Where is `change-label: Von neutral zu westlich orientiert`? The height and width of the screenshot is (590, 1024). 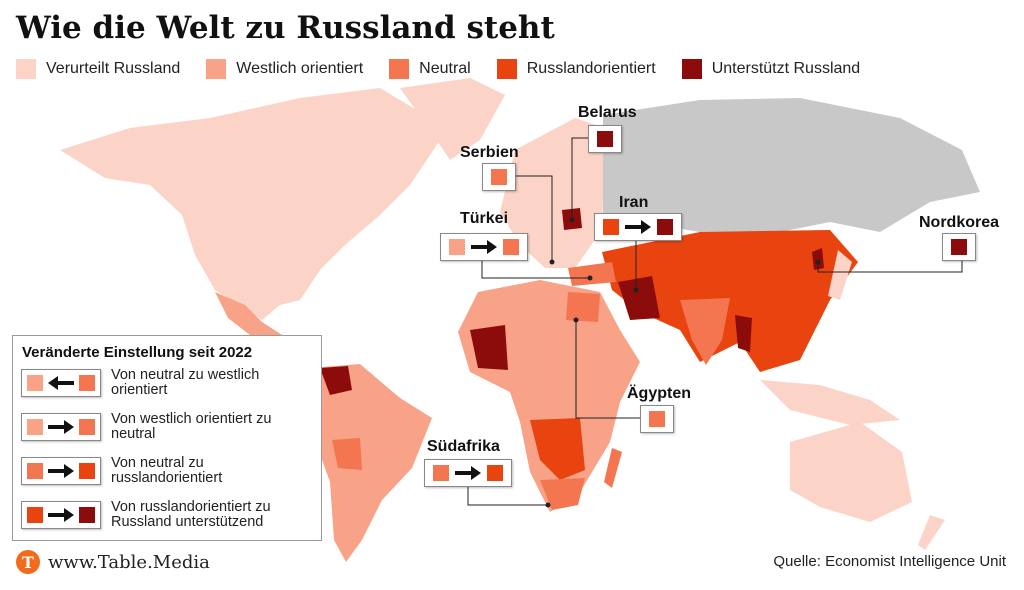 change-label: Von neutral zu westlich orientiert is located at coordinates (185, 382).